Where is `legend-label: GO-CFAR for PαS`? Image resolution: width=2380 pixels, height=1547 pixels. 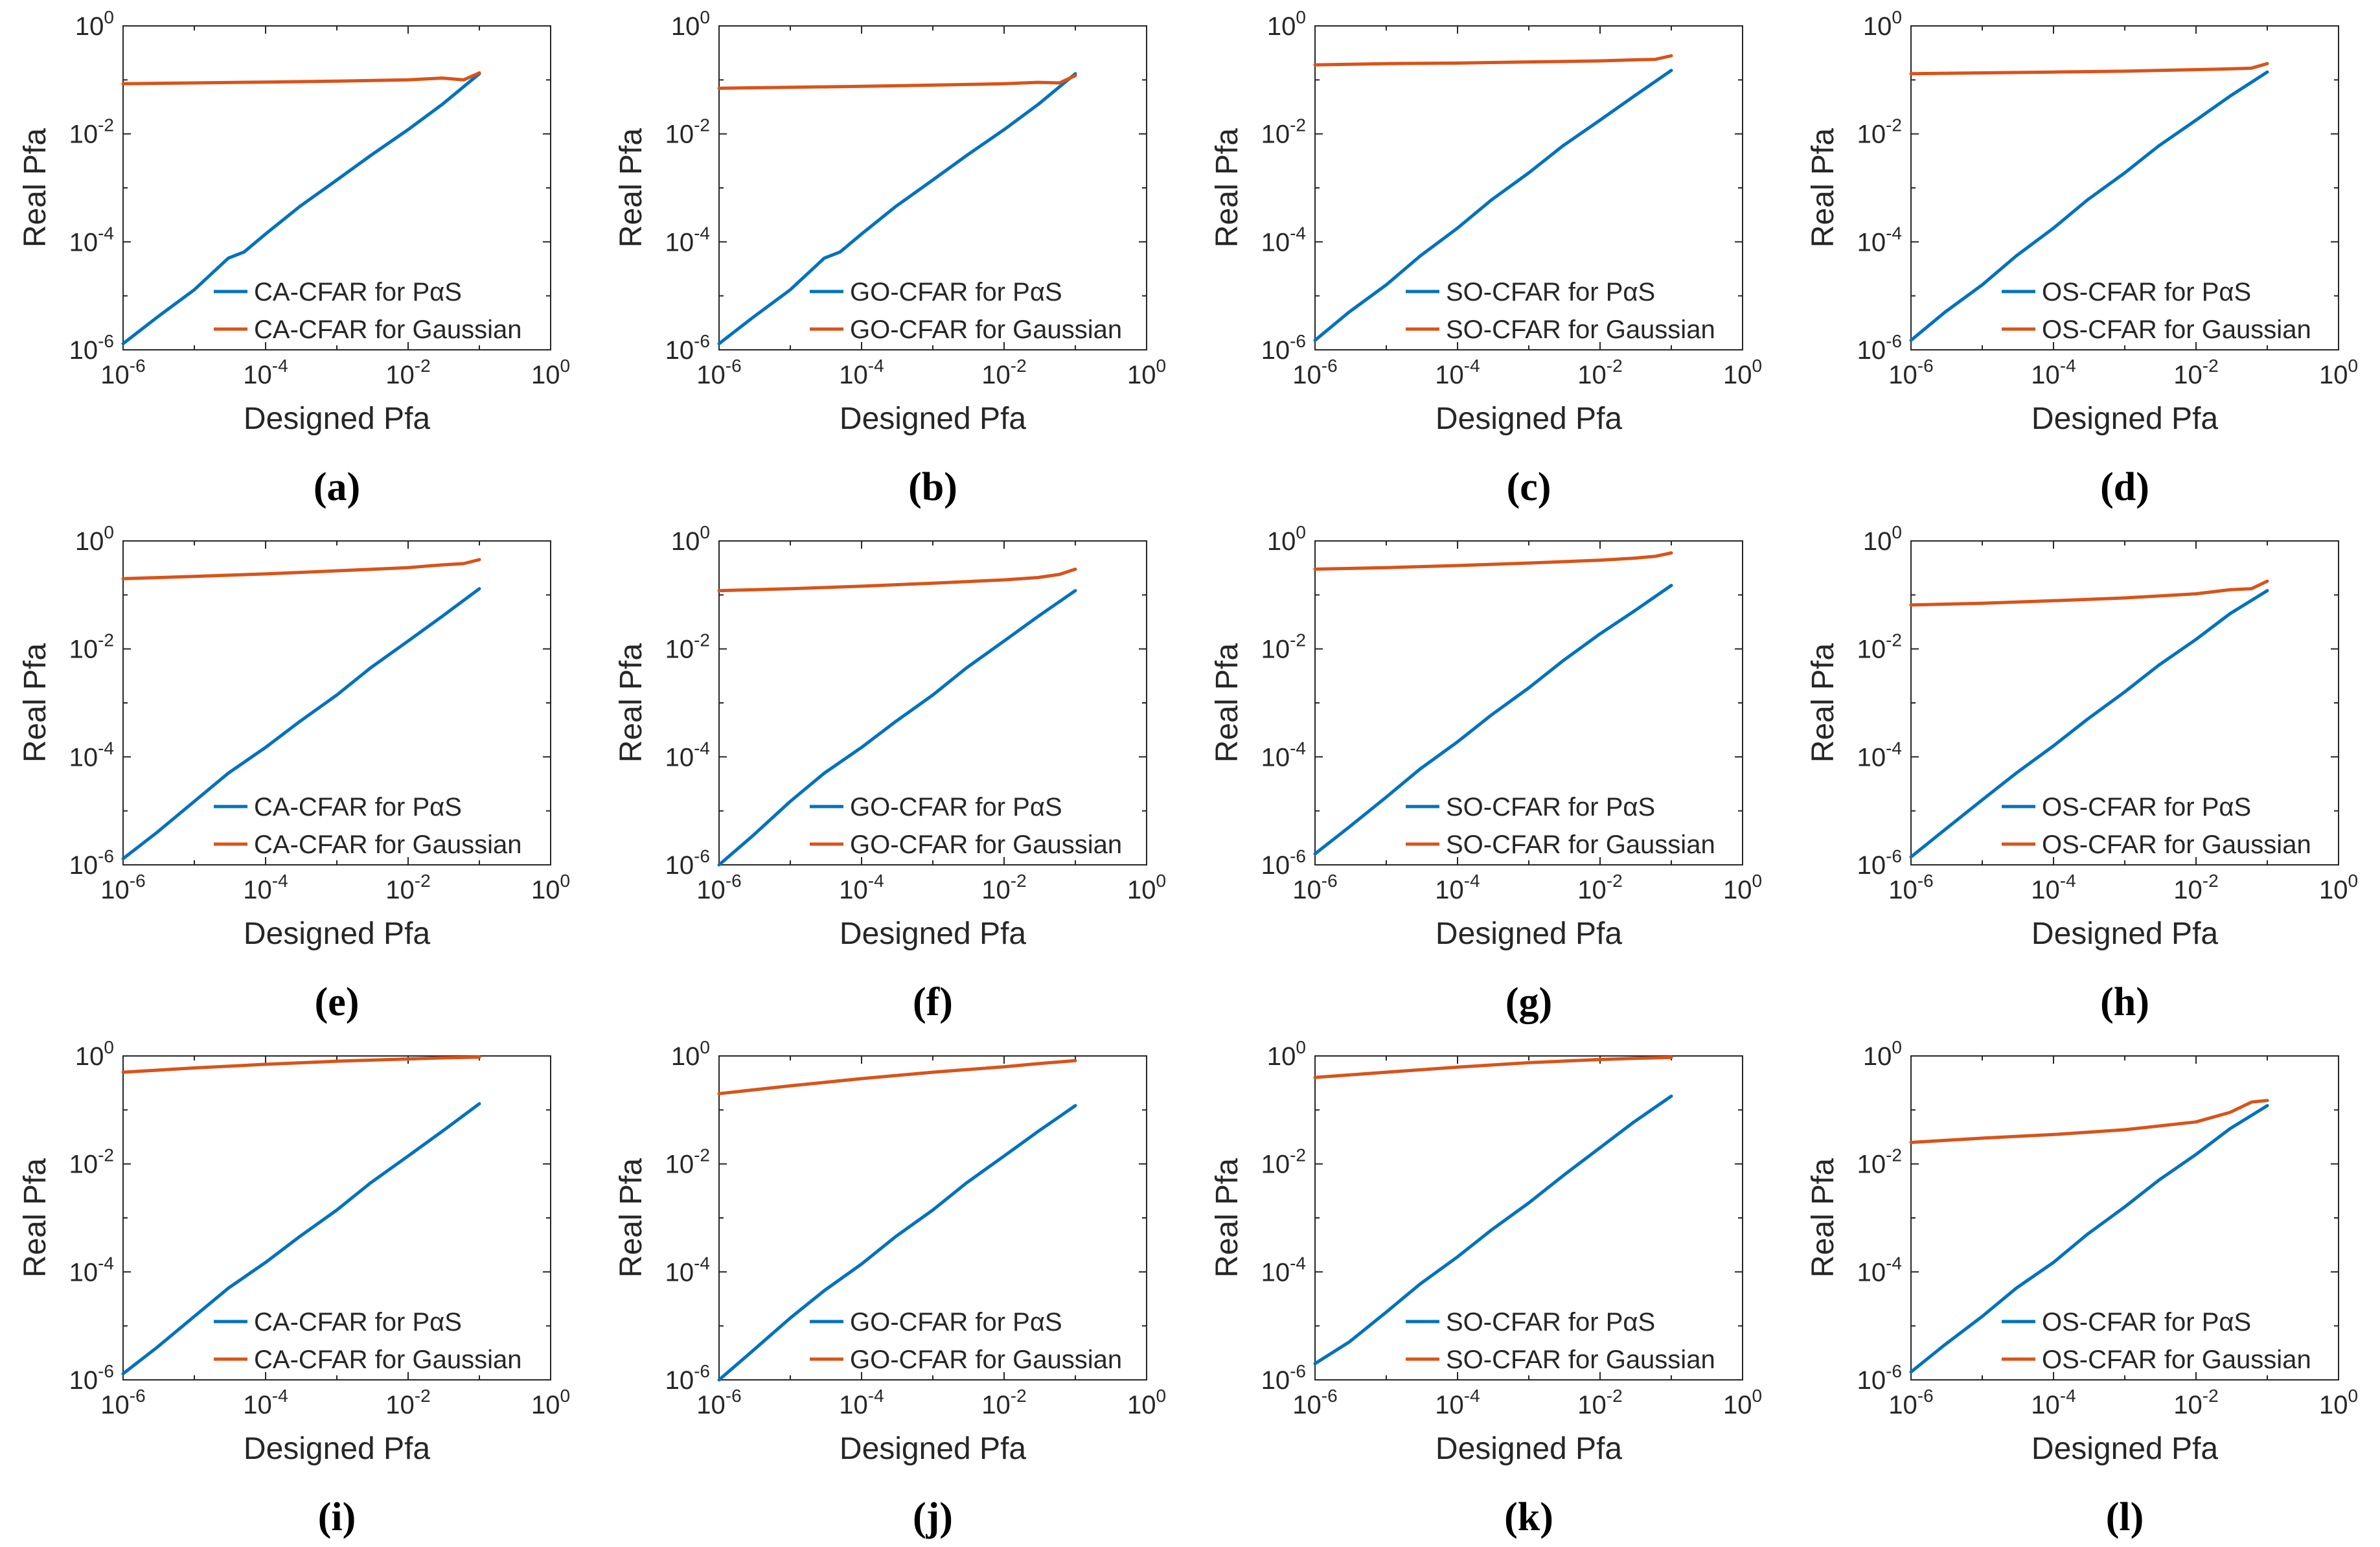 legend-label: GO-CFAR for PαS is located at coordinates (956, 1322).